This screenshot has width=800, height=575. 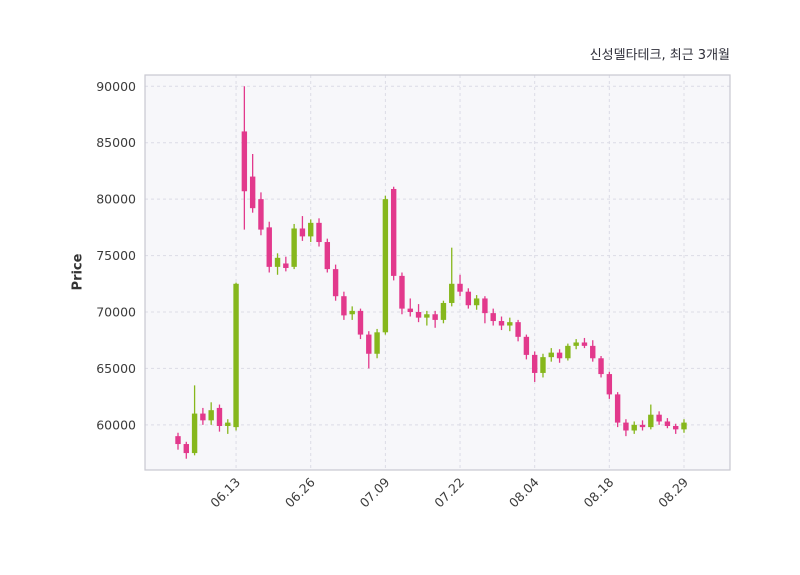 What do you see at coordinates (116, 368) in the screenshot?
I see `y-tick-label: 65000` at bounding box center [116, 368].